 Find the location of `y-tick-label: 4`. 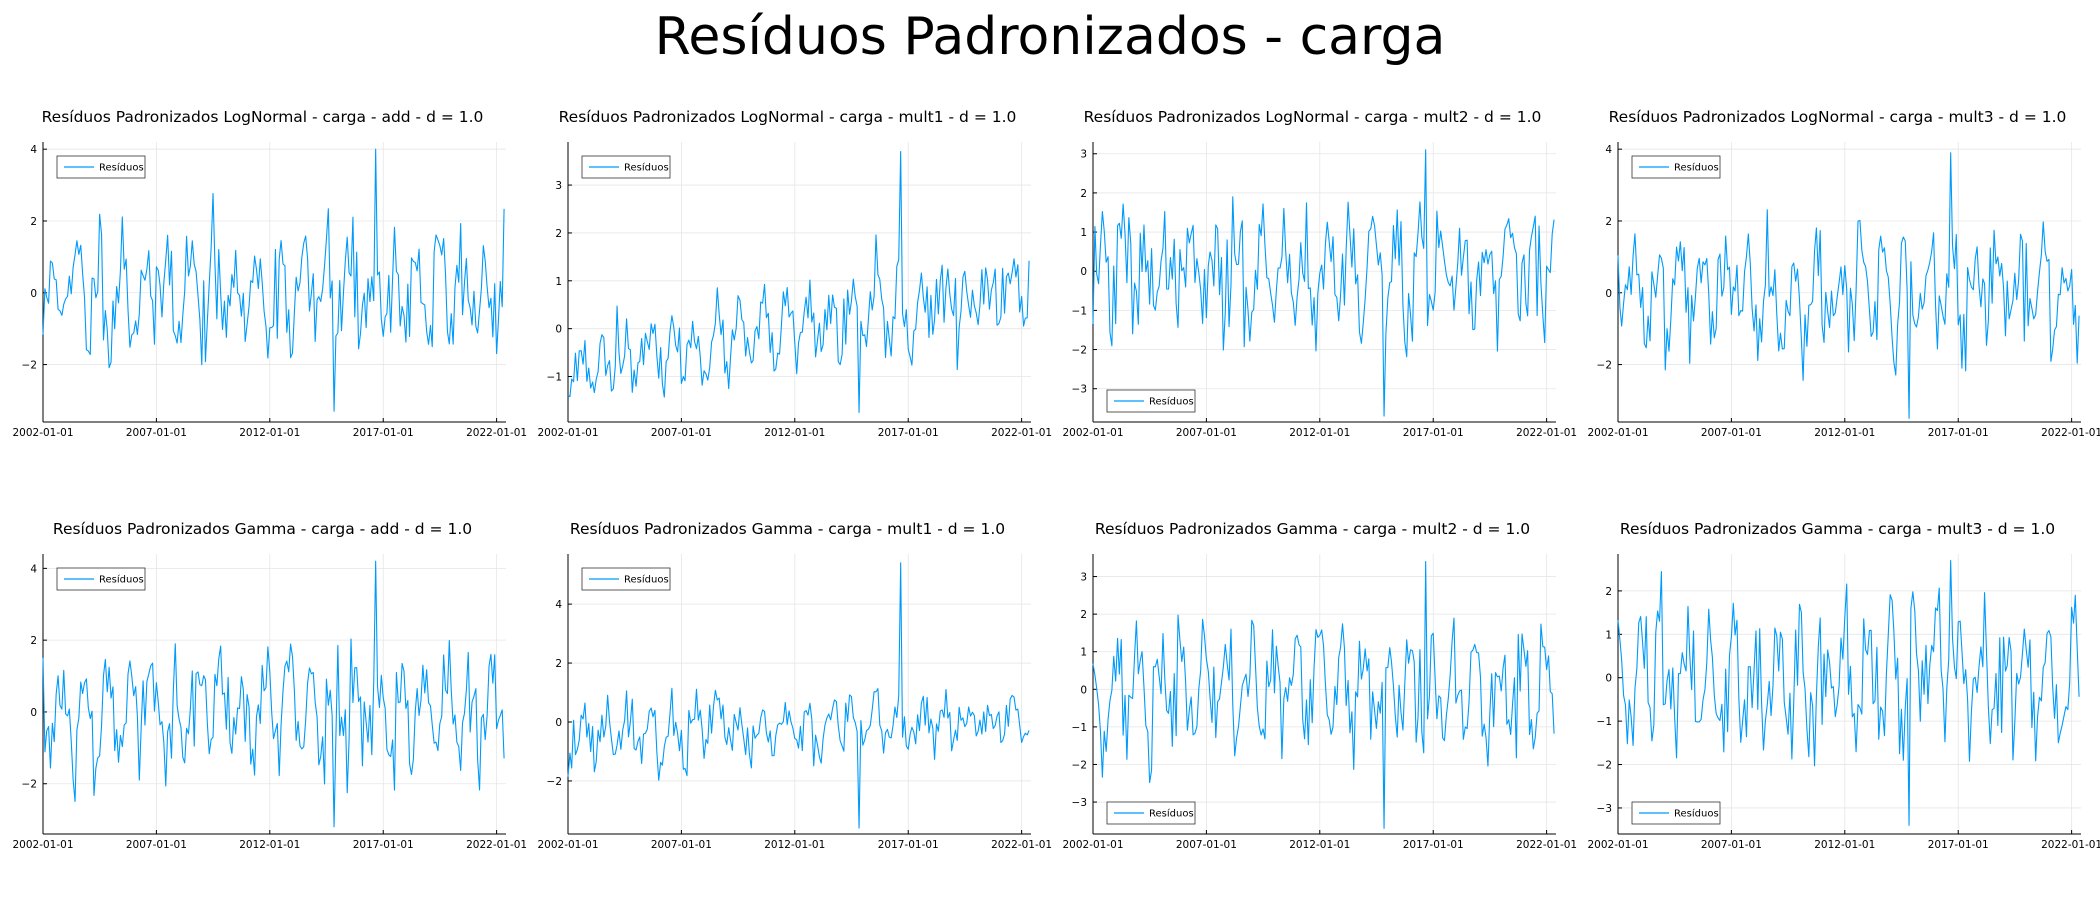

y-tick-label: 4 is located at coordinates (1608, 150).